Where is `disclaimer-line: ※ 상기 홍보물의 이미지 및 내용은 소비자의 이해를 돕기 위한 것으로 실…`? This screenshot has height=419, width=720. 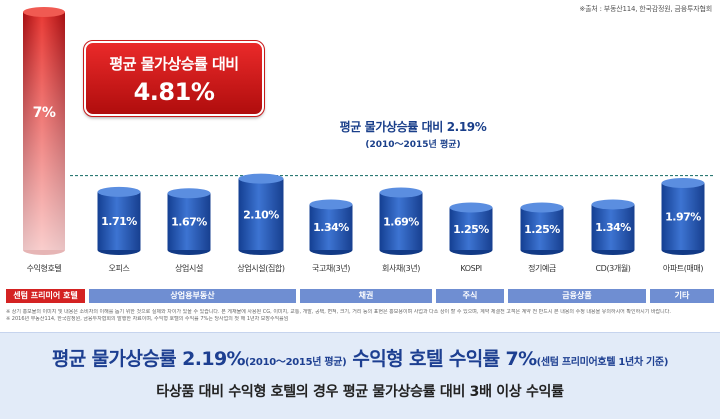
disclaimer-line: ※ 상기 홍보물의 이미지 및 내용은 소비자의 이해를 돕기 위한 것으로 실… is located at coordinates (338, 312).